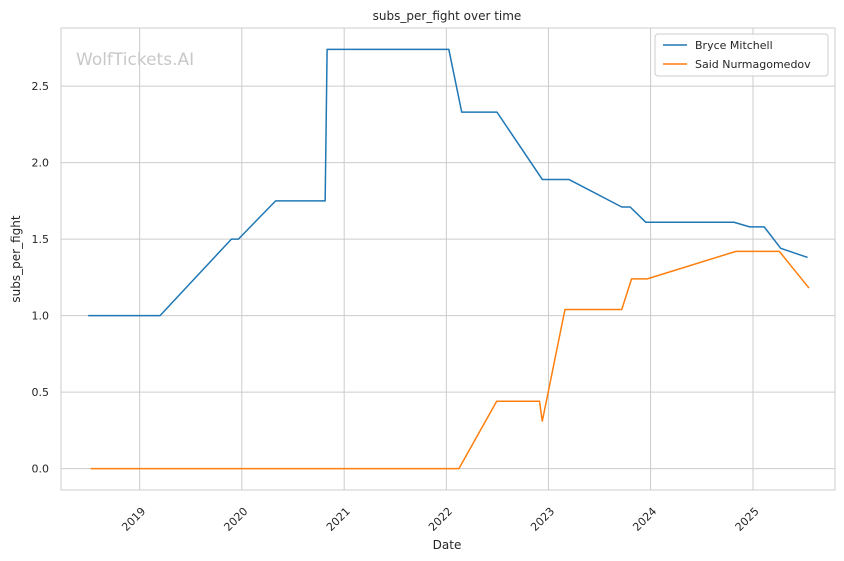  Describe the element at coordinates (41, 469) in the screenshot. I see `y-tick-label: 0.0` at that location.